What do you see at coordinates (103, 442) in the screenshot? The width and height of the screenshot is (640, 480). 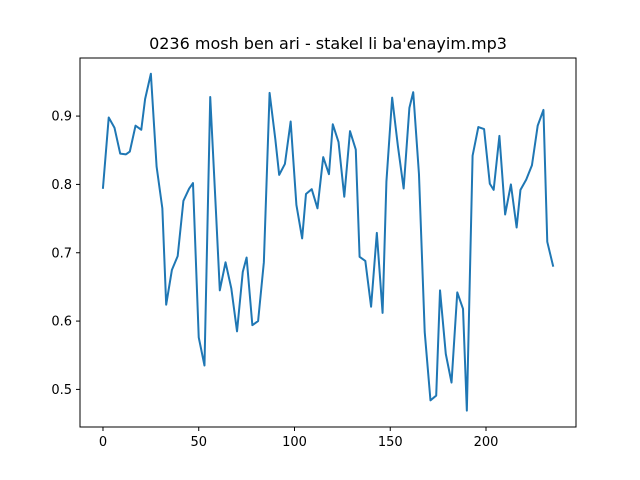 I see `x-tick-label: 0` at bounding box center [103, 442].